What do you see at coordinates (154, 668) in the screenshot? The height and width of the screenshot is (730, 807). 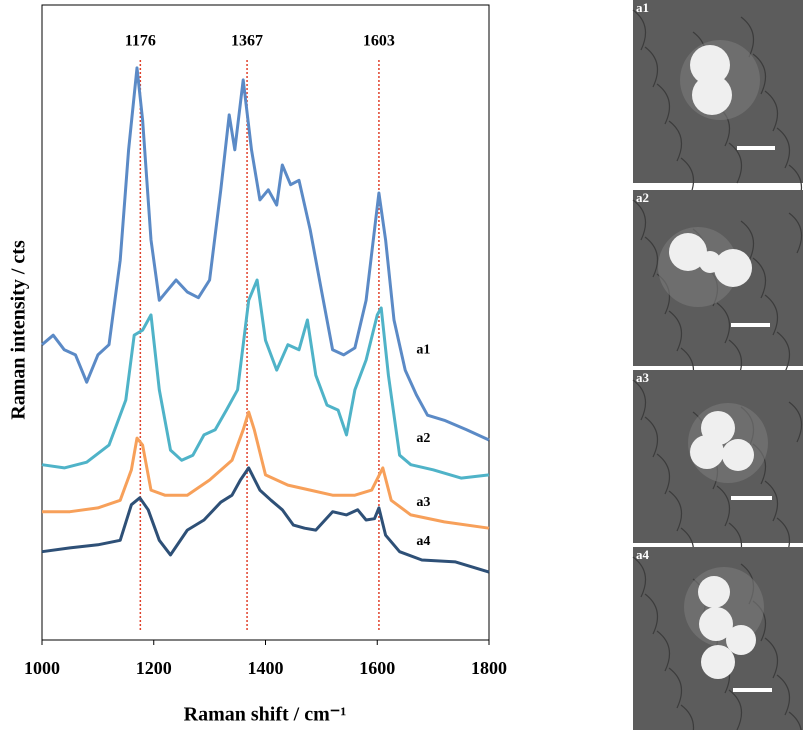 I see `x-tick-label: 1200` at bounding box center [154, 668].